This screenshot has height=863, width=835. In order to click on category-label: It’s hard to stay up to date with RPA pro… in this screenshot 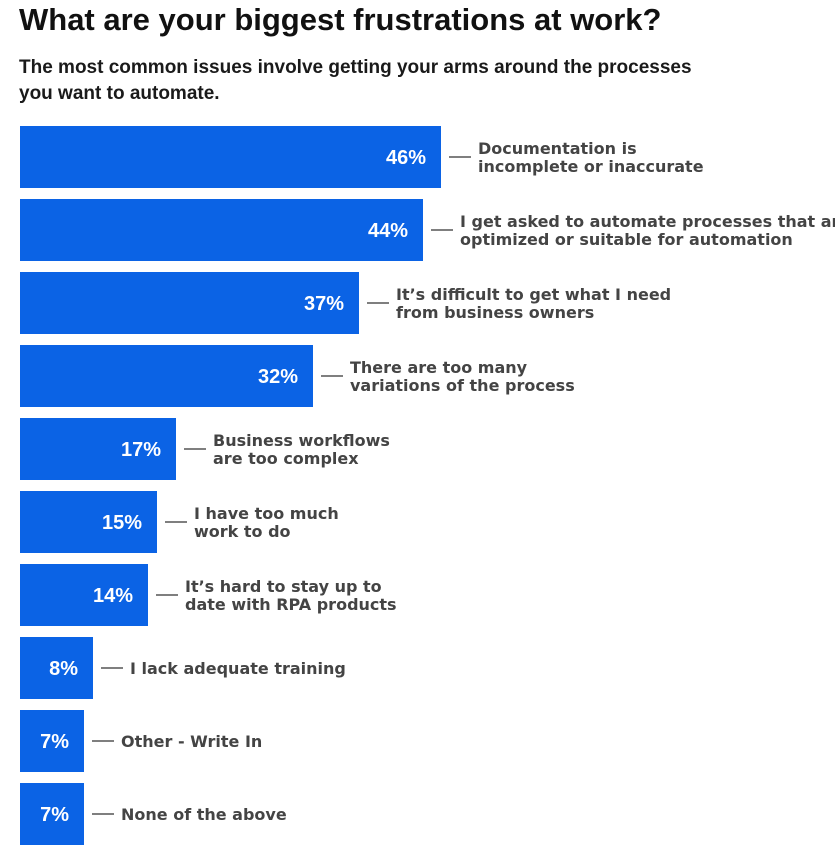, I will do `click(291, 595)`.